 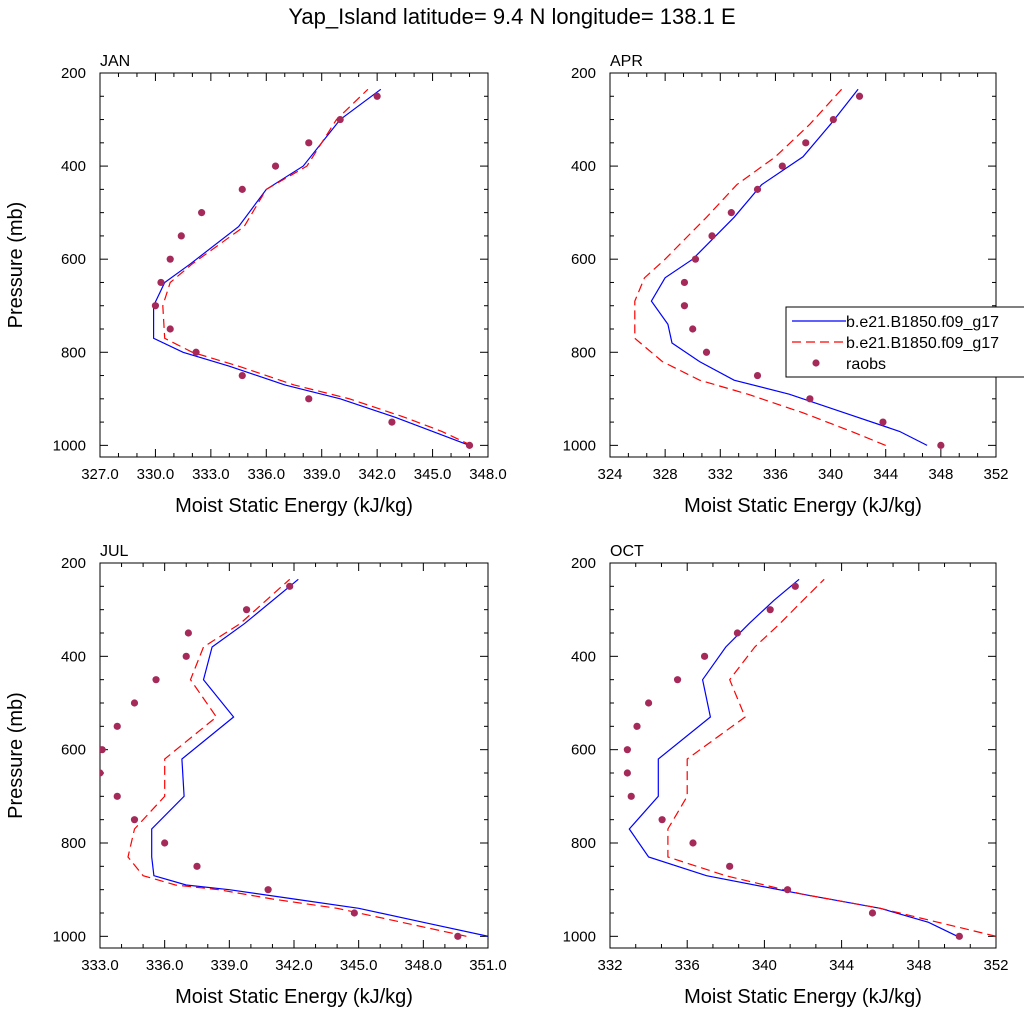 I want to click on legend-label: raobs, so click(x=866, y=364).